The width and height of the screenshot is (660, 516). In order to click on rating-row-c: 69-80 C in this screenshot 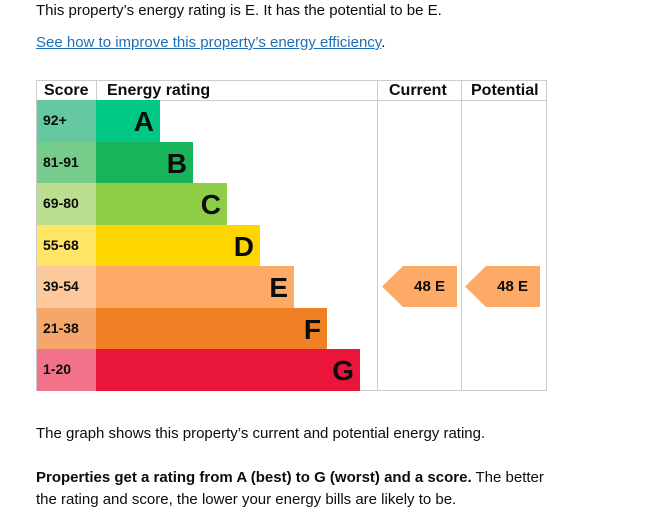, I will do `click(291, 204)`.